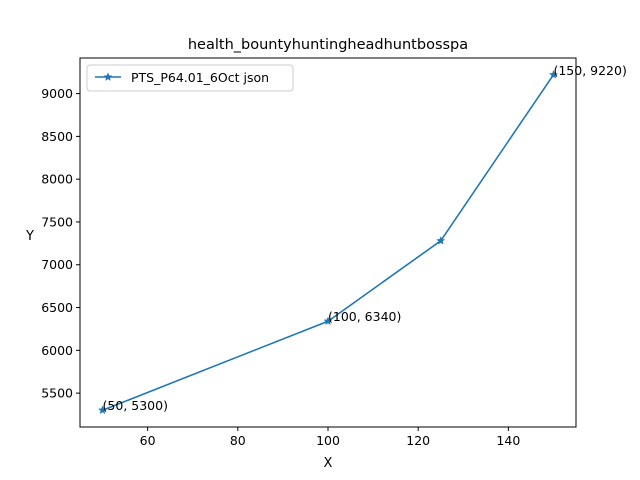  What do you see at coordinates (148, 440) in the screenshot?
I see `x-tick-label: 60` at bounding box center [148, 440].